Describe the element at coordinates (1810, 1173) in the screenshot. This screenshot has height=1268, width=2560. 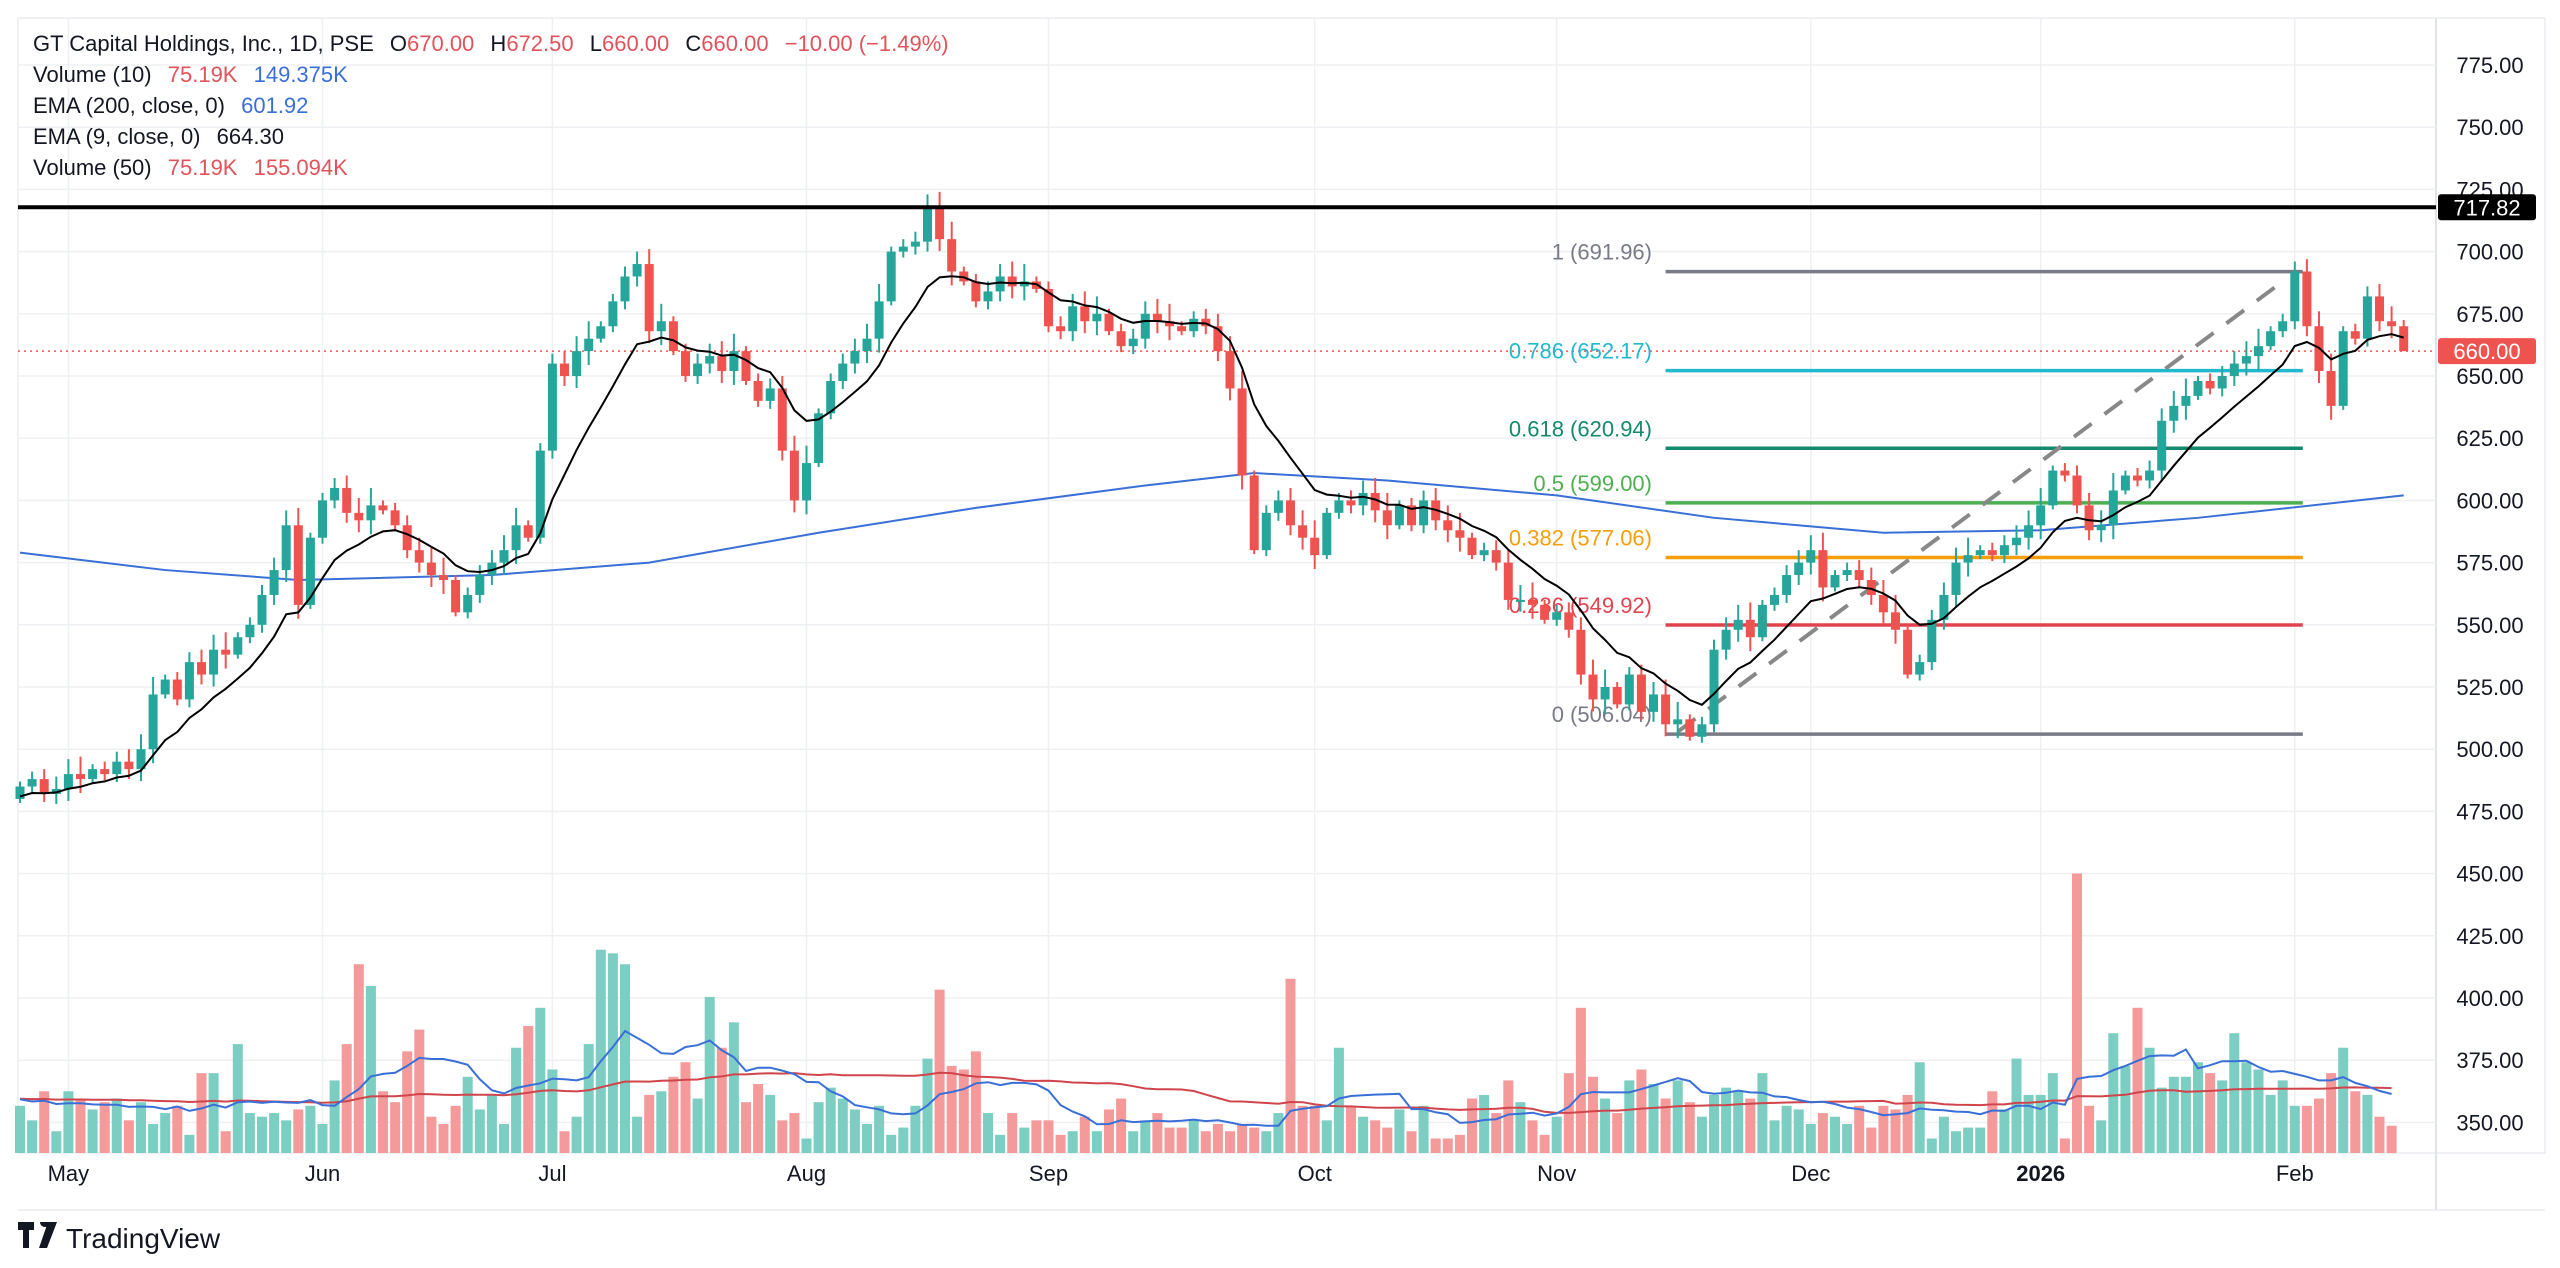
I see `x-tick-label: Dec` at that location.